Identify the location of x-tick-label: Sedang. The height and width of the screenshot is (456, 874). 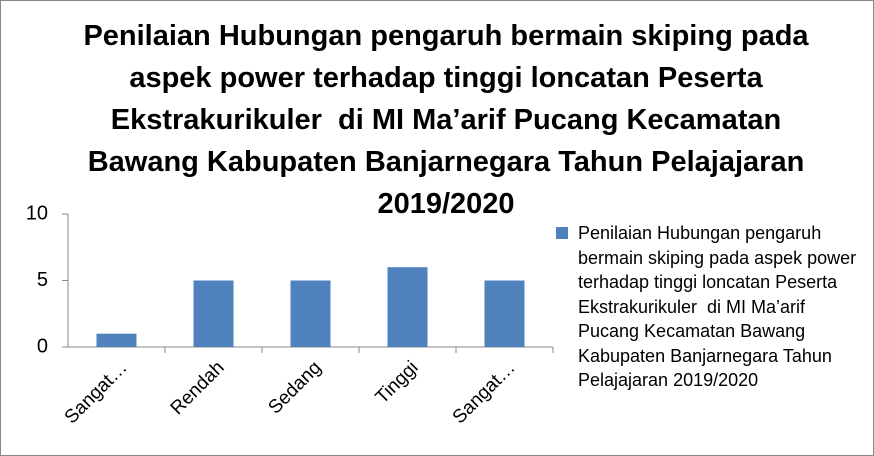
(294, 387).